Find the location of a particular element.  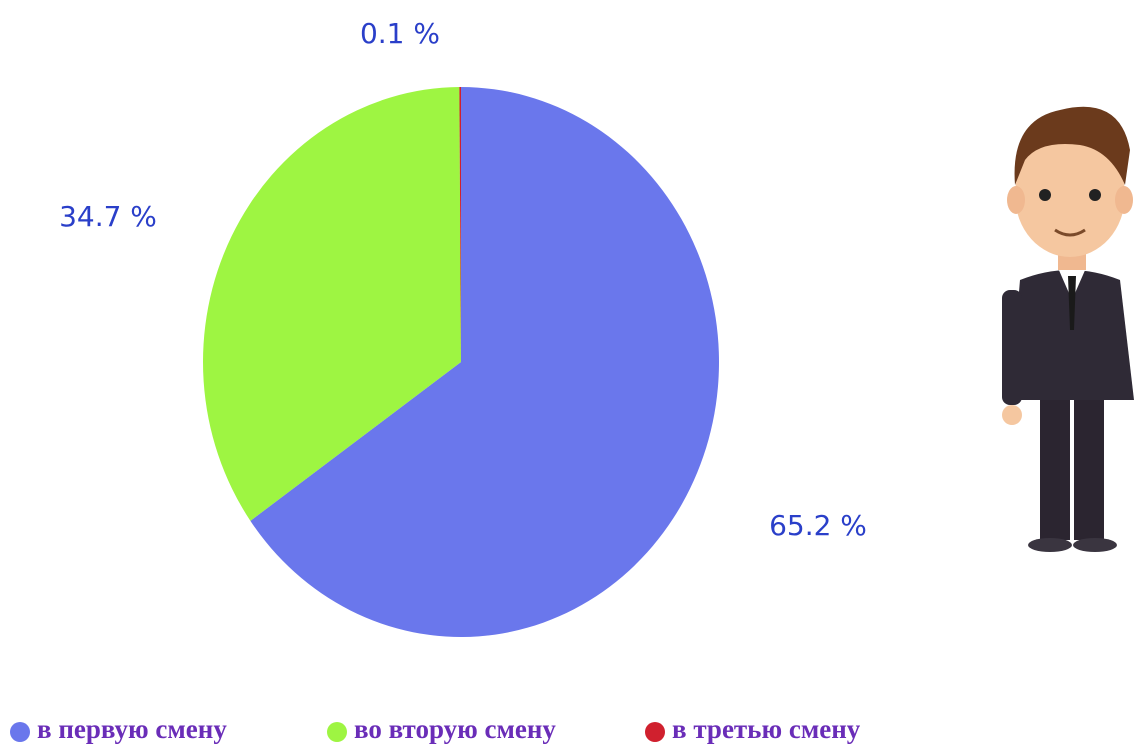

legend-label: в третью смену is located at coordinates (766, 729).